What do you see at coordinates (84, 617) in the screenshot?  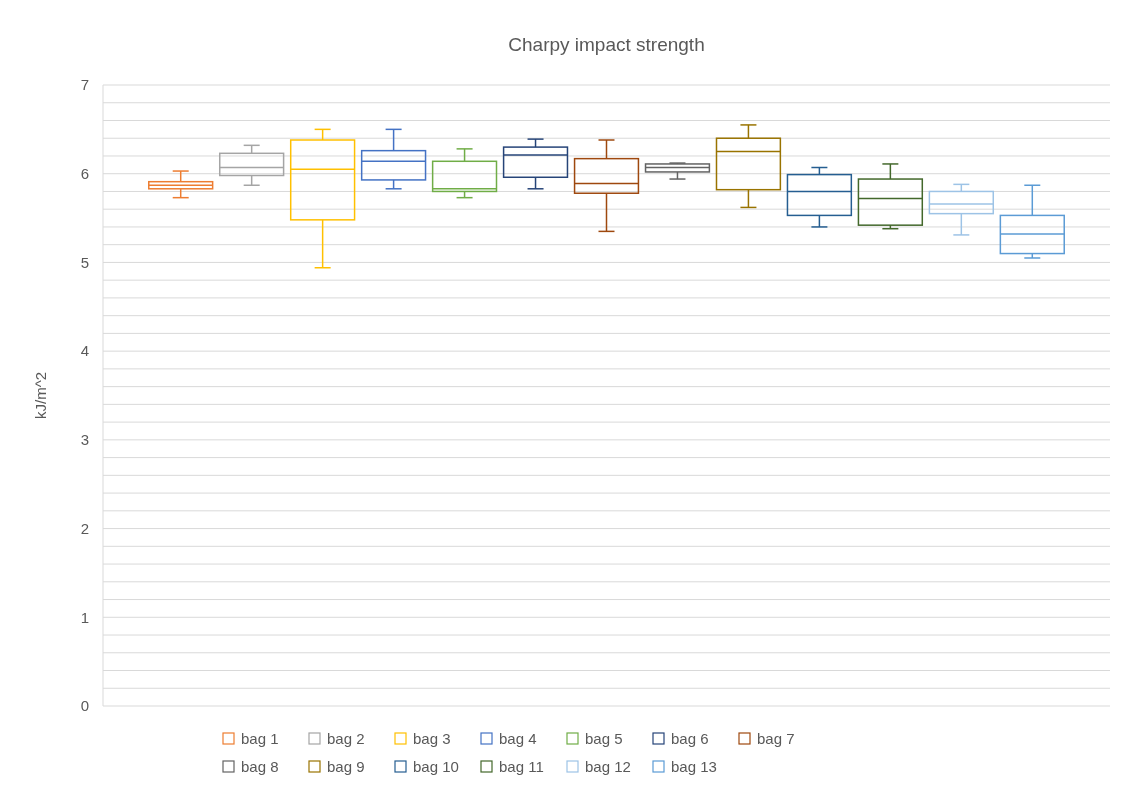 I see `y-tick-label: 1` at bounding box center [84, 617].